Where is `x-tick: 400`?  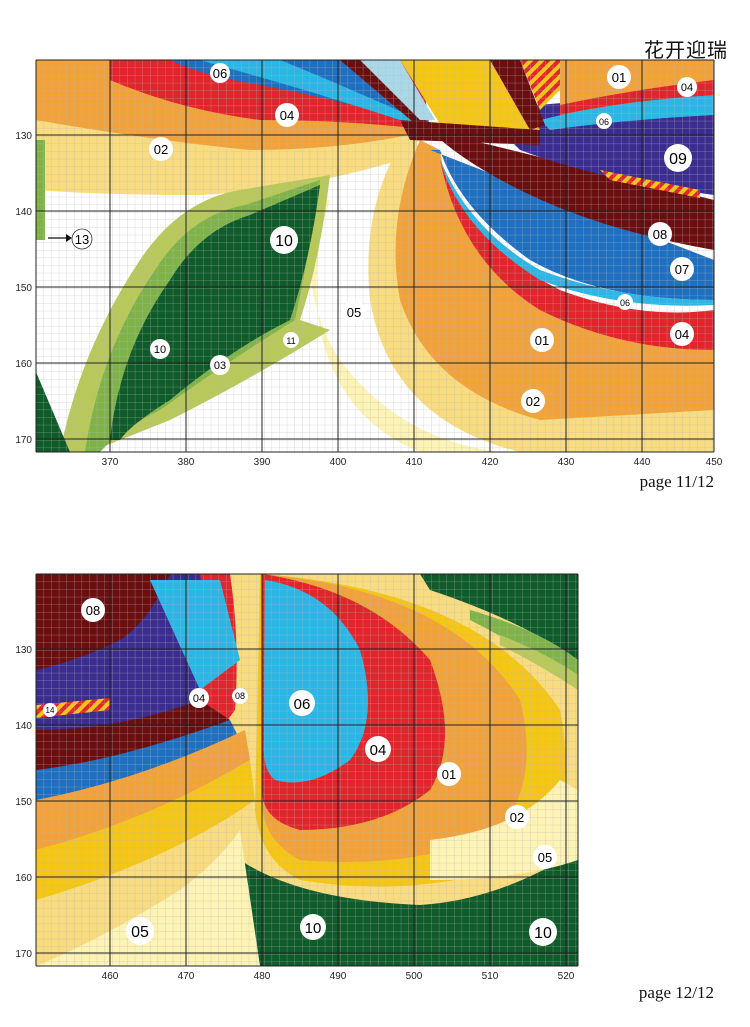 x-tick: 400 is located at coordinates (338, 462).